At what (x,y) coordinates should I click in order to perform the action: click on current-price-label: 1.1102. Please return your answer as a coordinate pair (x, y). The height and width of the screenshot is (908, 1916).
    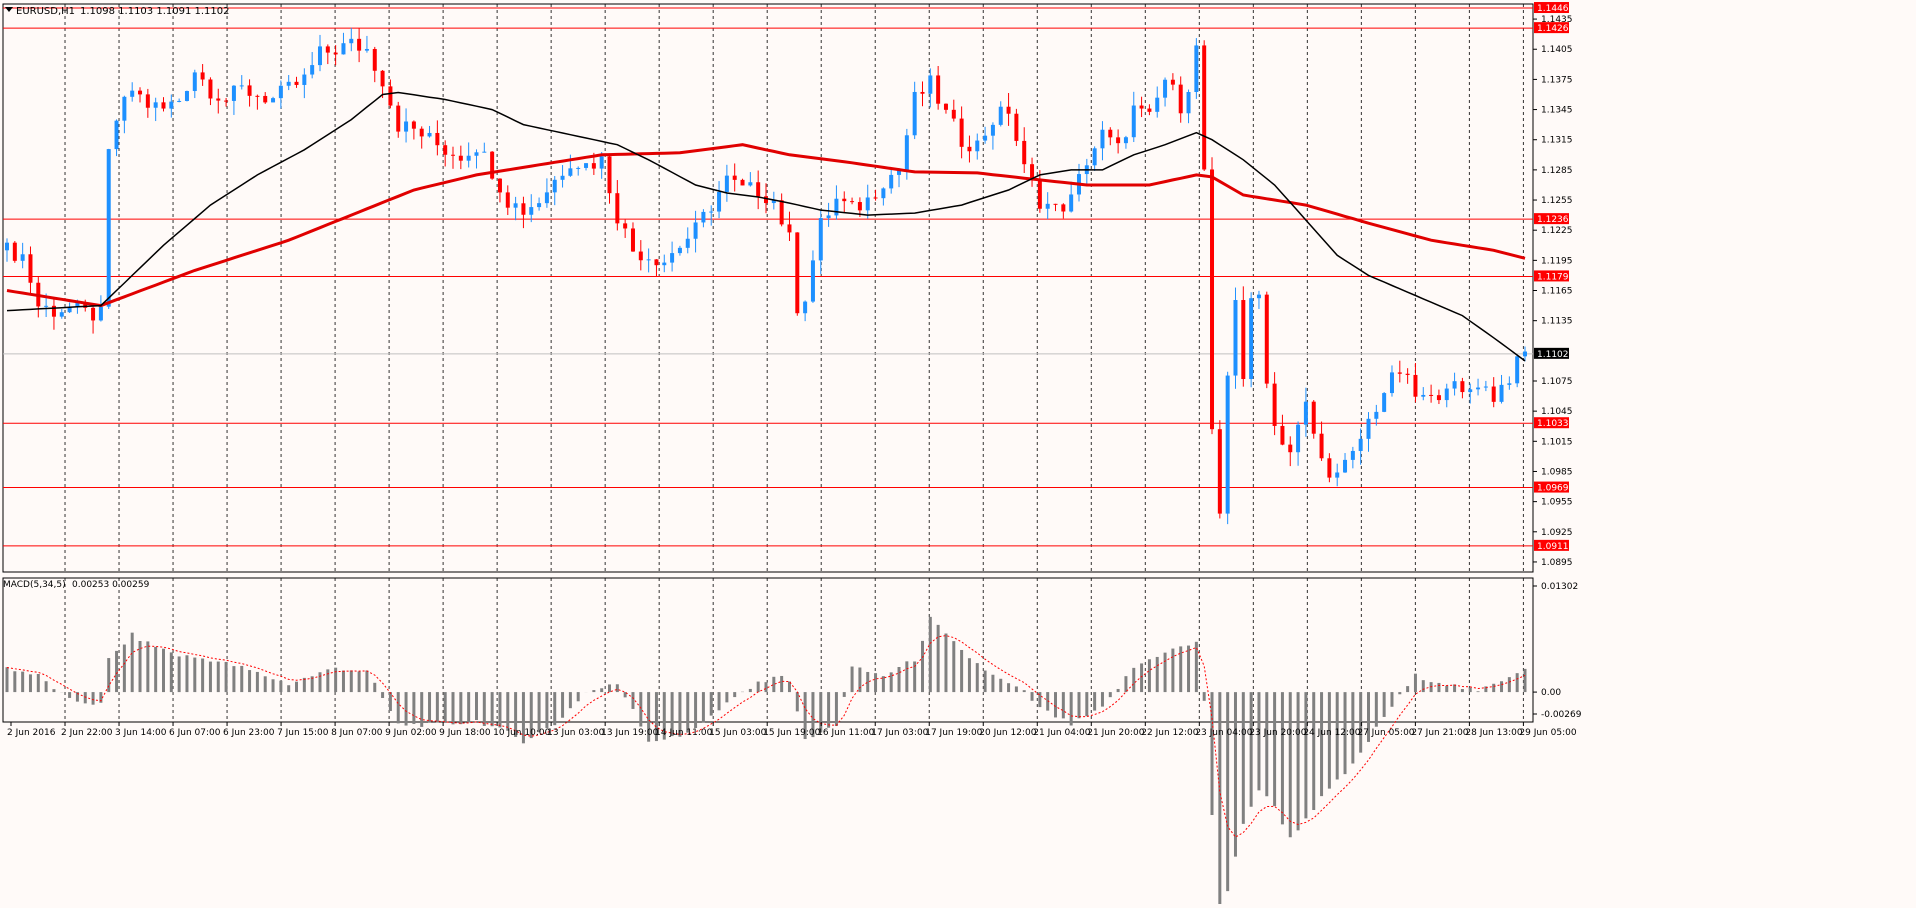
    Looking at the image, I should click on (1553, 355).